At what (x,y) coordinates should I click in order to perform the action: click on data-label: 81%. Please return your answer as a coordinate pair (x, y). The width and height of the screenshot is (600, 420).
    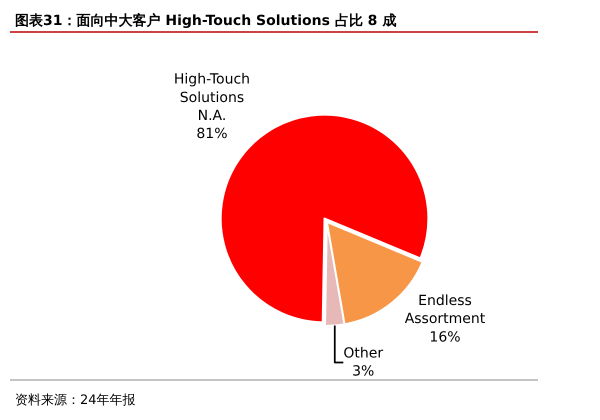
    Looking at the image, I should click on (212, 134).